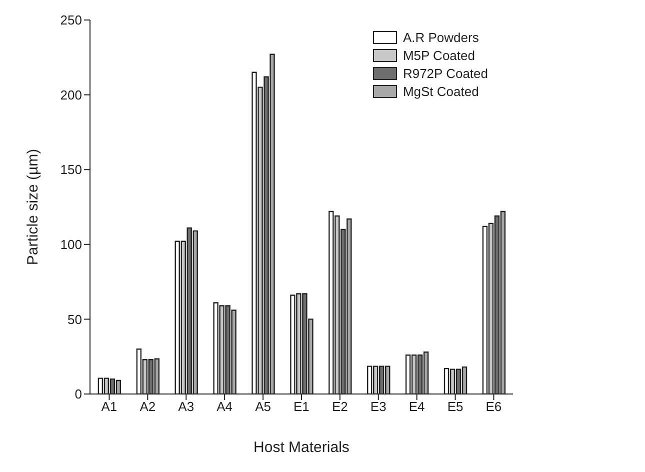 The image size is (645, 472). What do you see at coordinates (494, 406) in the screenshot?
I see `x-tick-label: E6` at bounding box center [494, 406].